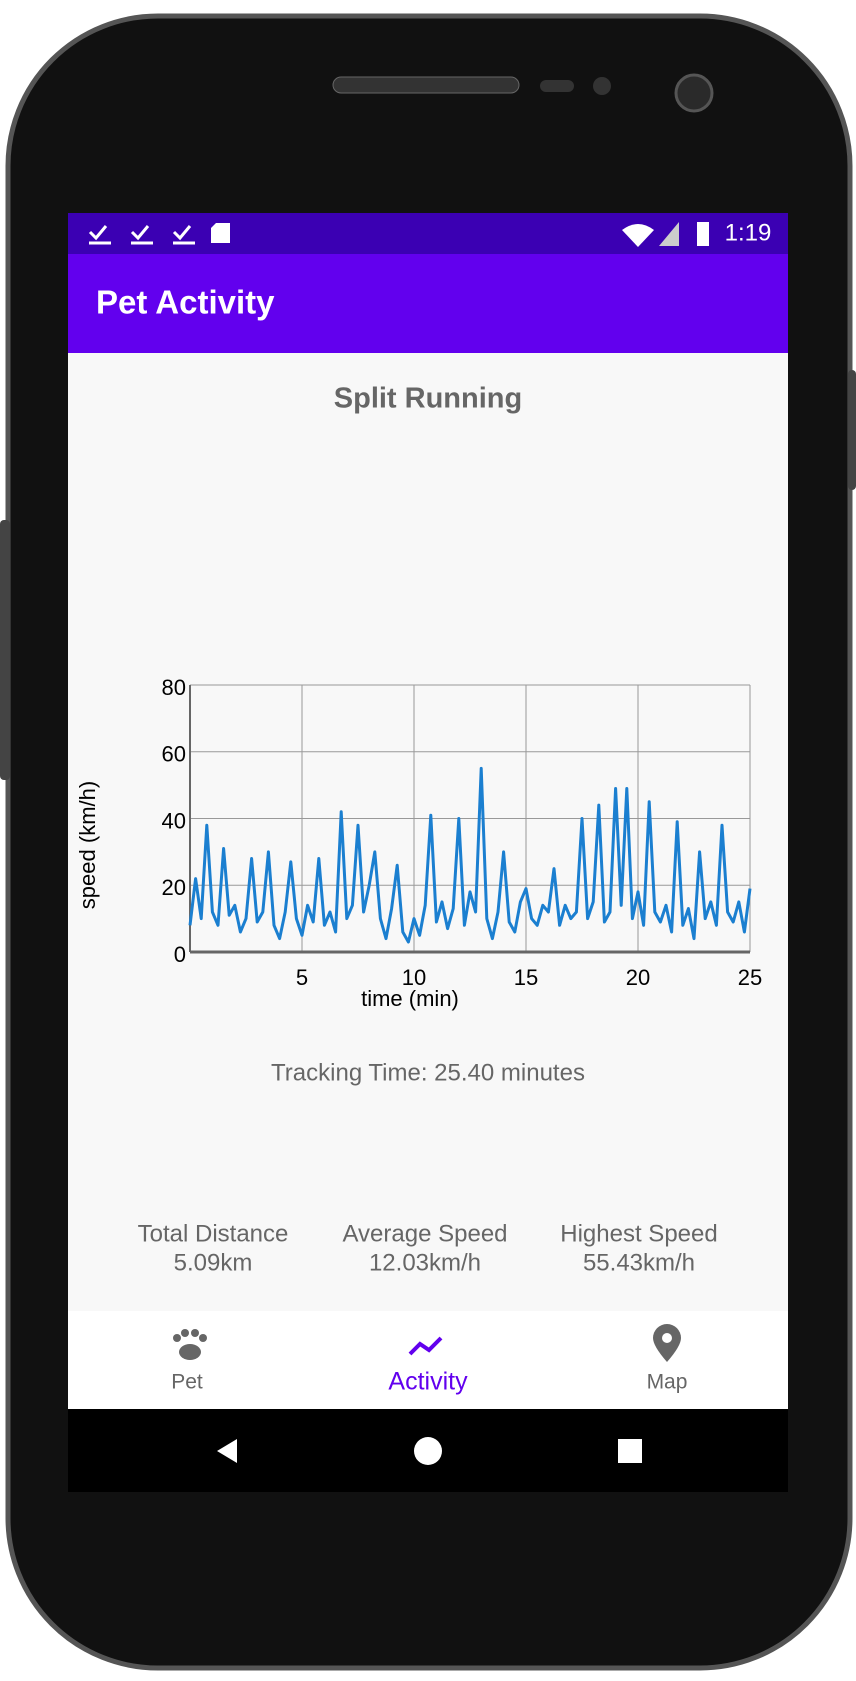 This screenshot has width=856, height=1681. Describe the element at coordinates (428, 1451) in the screenshot. I see `home-button` at that location.